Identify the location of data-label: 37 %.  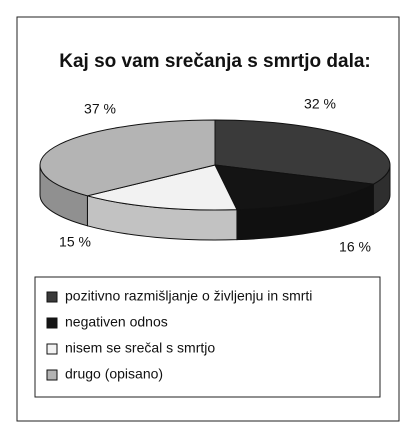
(100, 109).